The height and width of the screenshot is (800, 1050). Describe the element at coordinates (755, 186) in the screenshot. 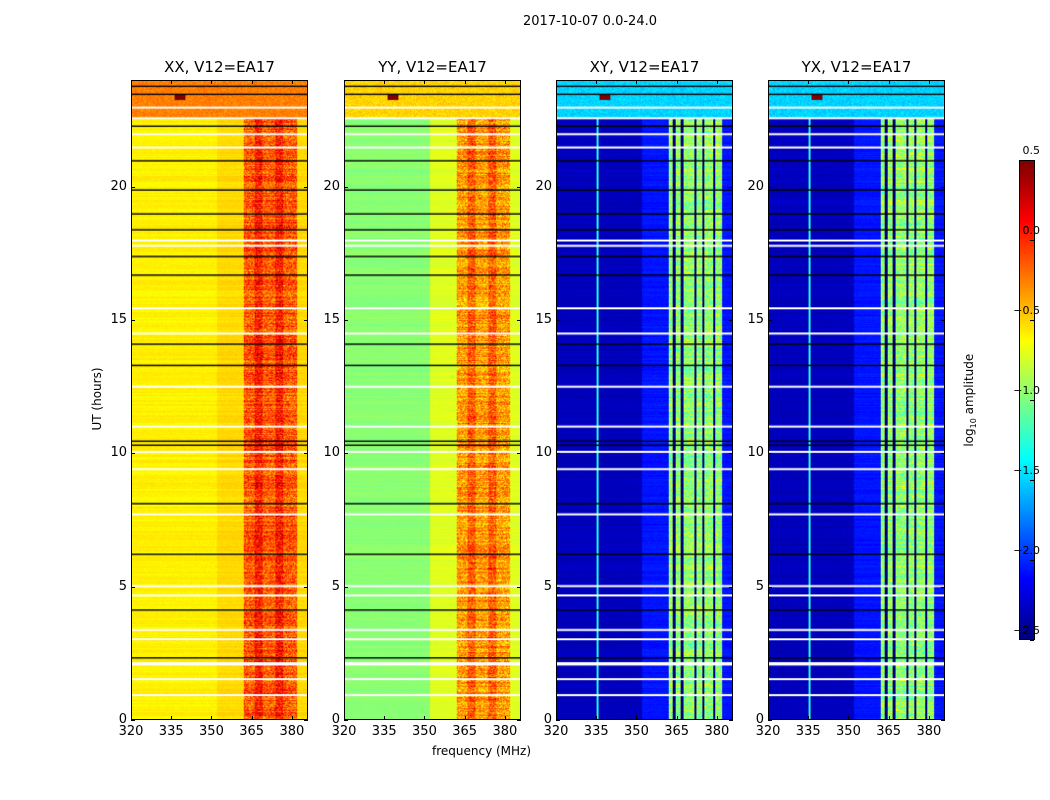

I see `y-tick-label: 20` at that location.